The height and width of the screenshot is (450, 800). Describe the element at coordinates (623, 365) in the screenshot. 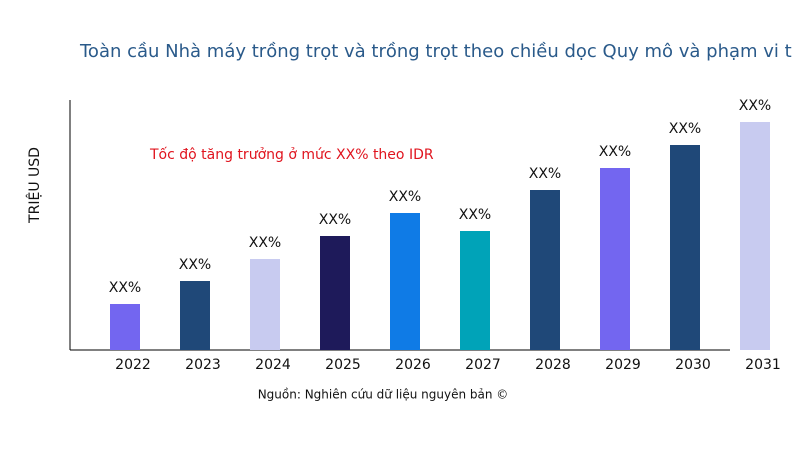

I see `x-tick-label: 2029` at that location.